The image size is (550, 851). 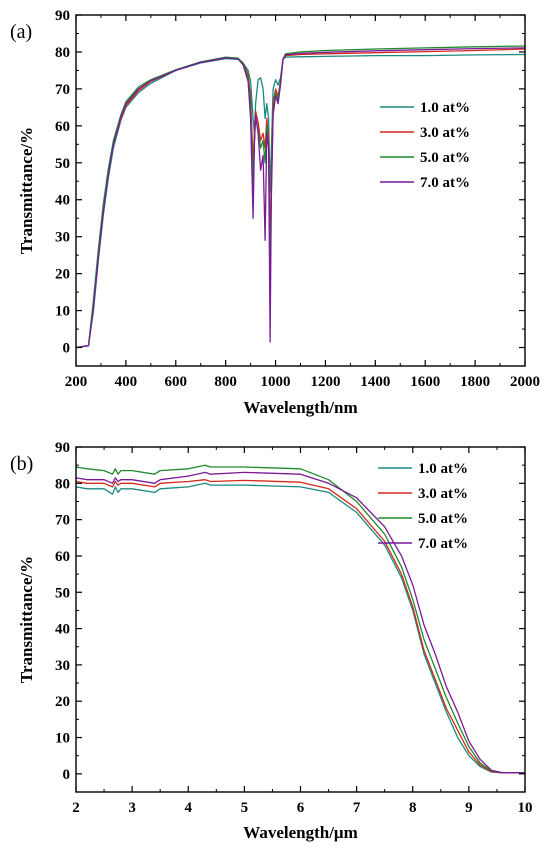 What do you see at coordinates (413, 808) in the screenshot?
I see `x-tick-label: 8` at bounding box center [413, 808].